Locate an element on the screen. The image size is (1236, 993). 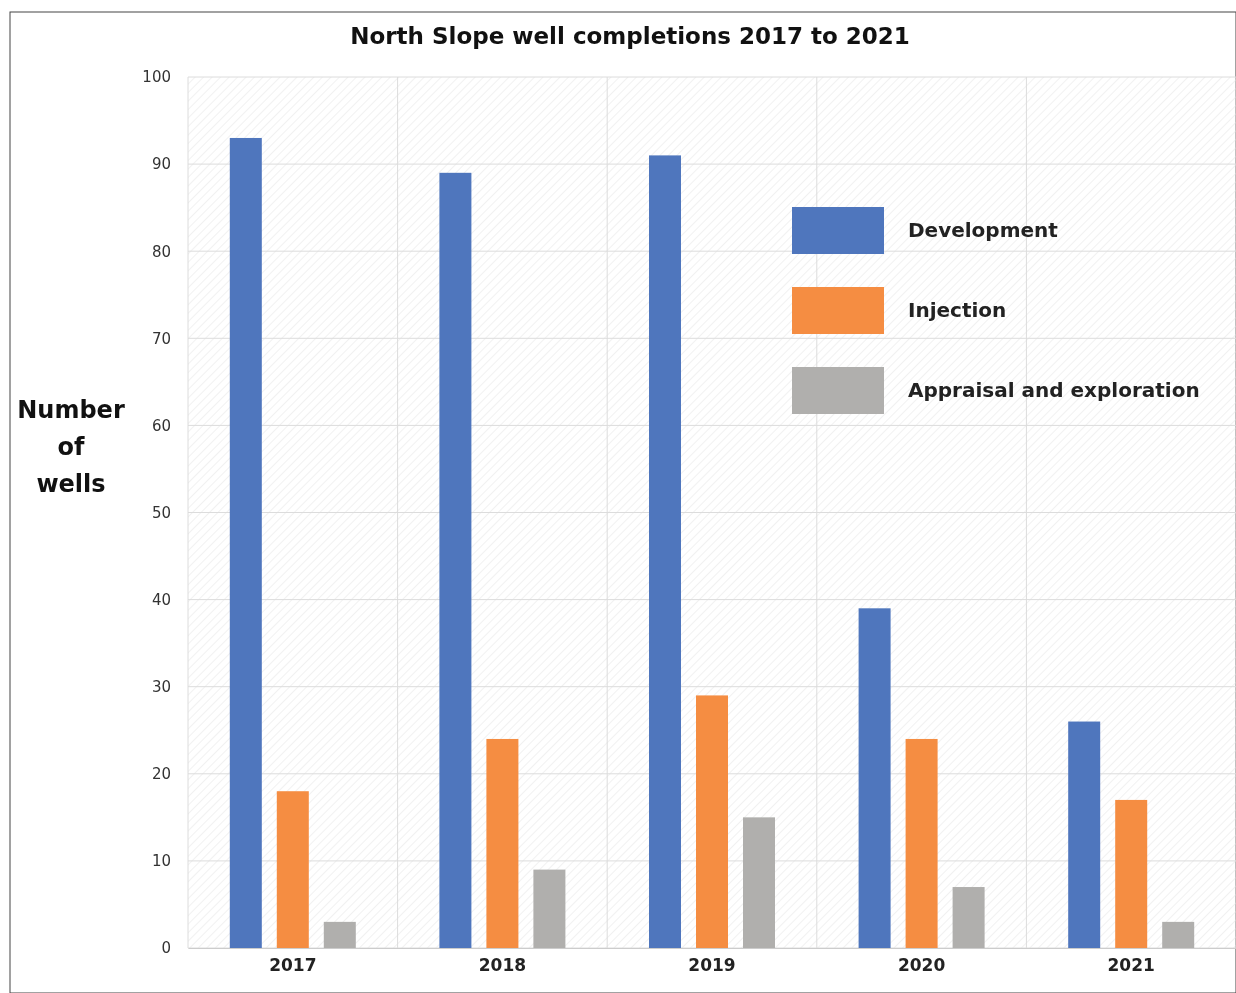
x-tick-label: 2021 is located at coordinates (1131, 965).